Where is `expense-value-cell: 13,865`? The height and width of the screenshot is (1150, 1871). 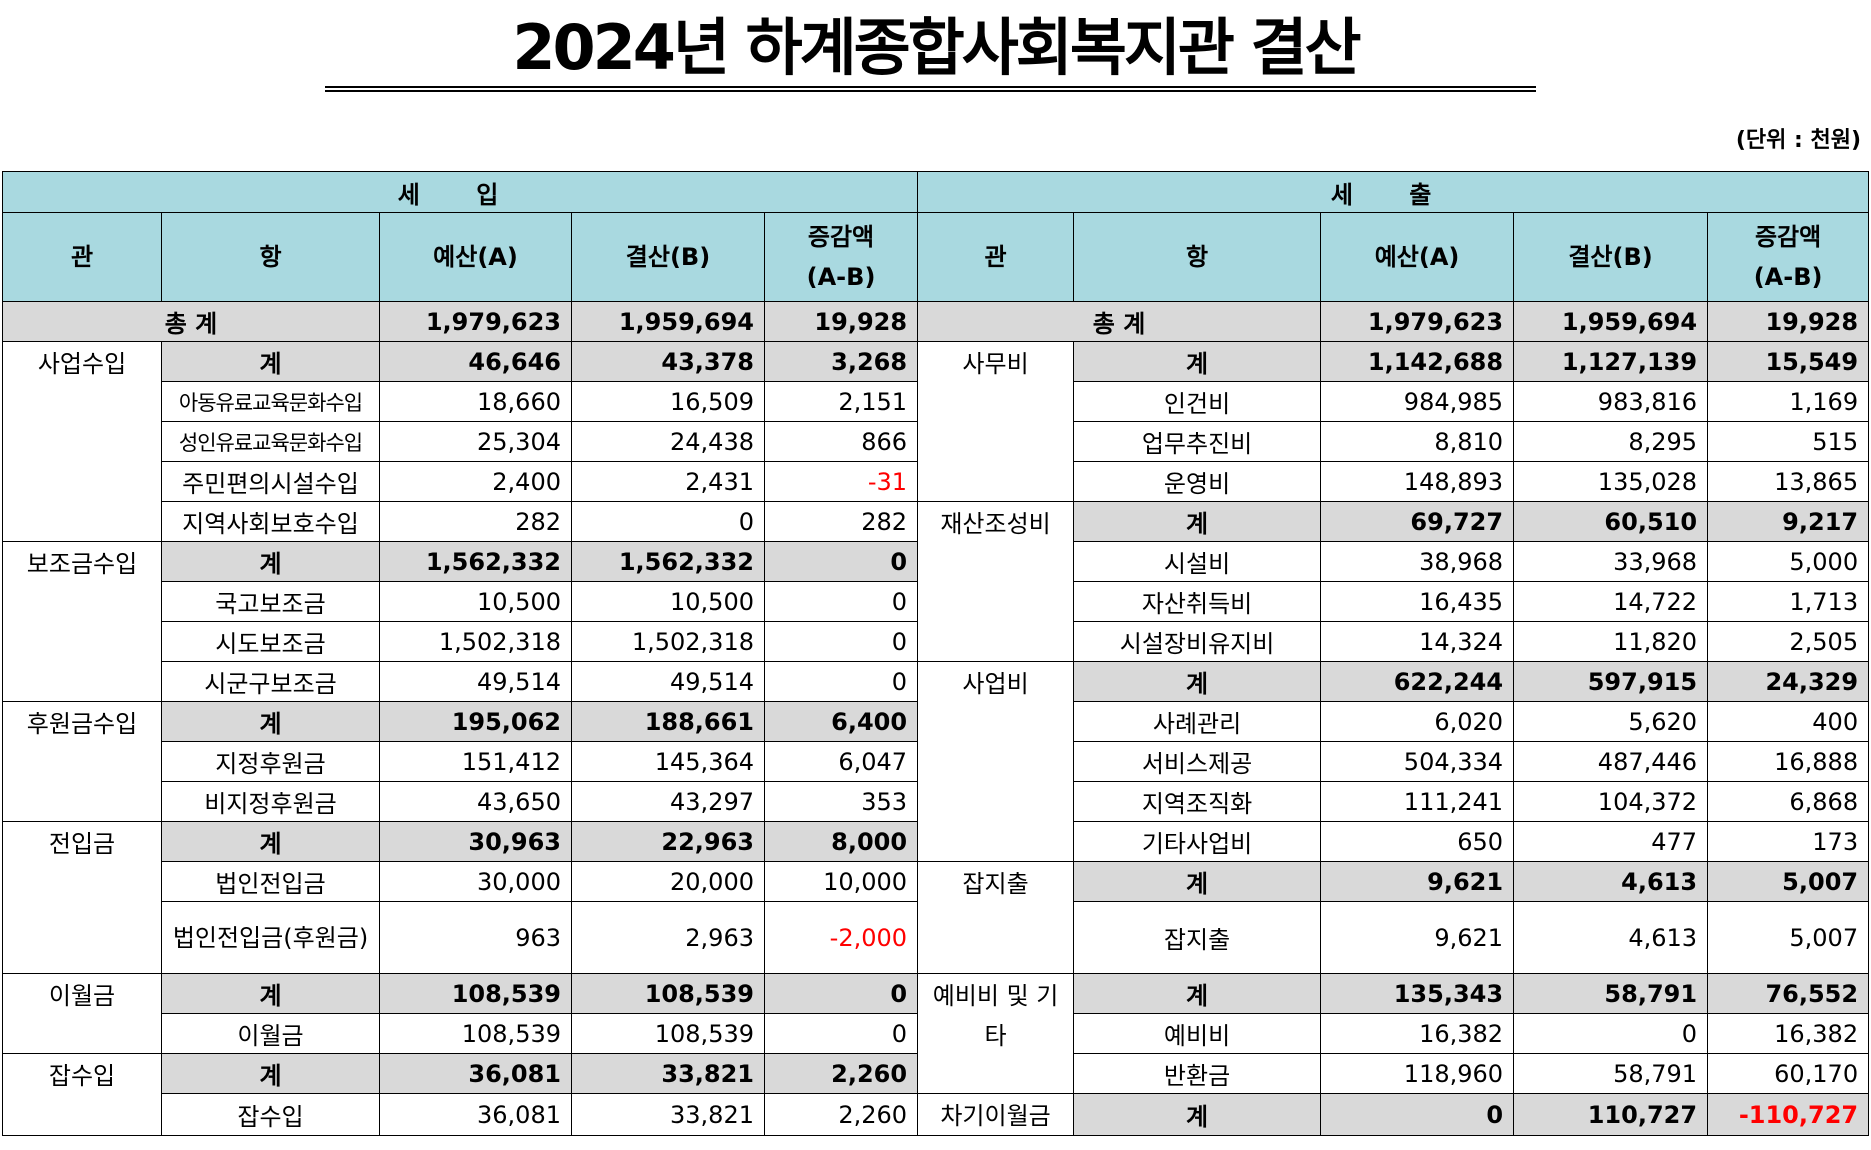 expense-value-cell: 13,865 is located at coordinates (1788, 481).